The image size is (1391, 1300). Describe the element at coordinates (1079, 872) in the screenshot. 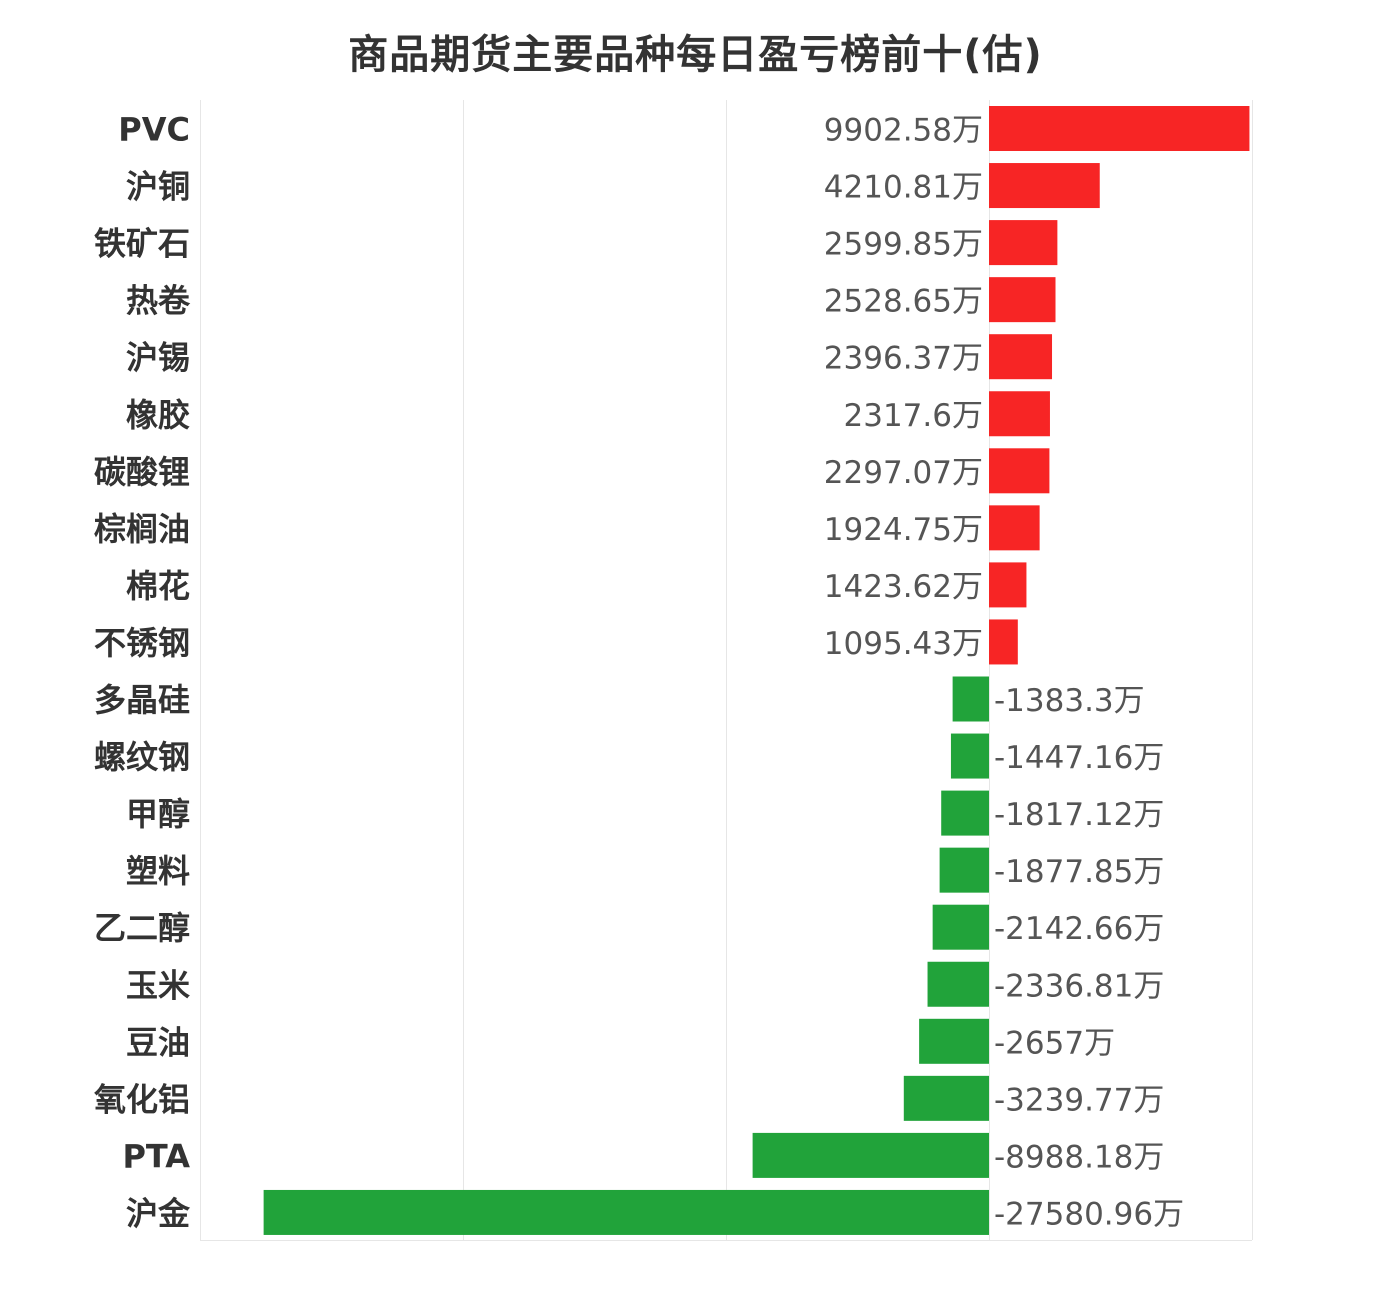

I see `value-label: -1877.85万` at that location.